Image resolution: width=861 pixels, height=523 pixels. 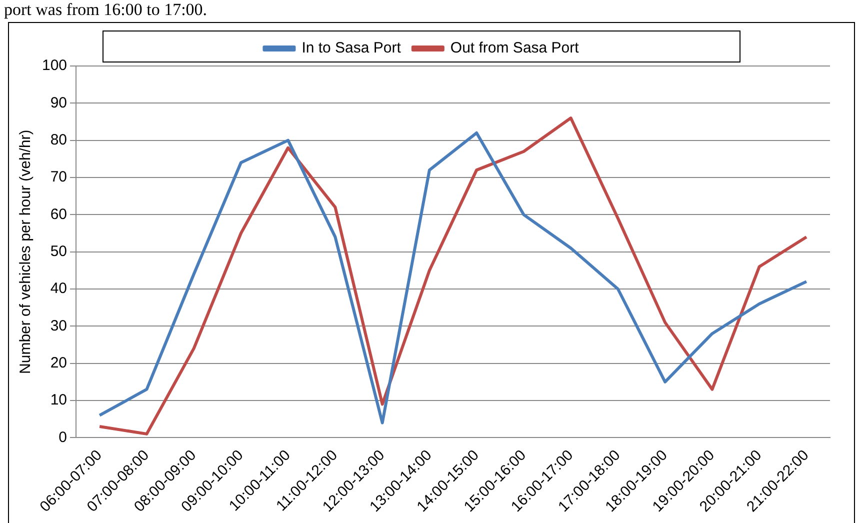 What do you see at coordinates (59, 214) in the screenshot?
I see `y-tick-label: 60` at bounding box center [59, 214].